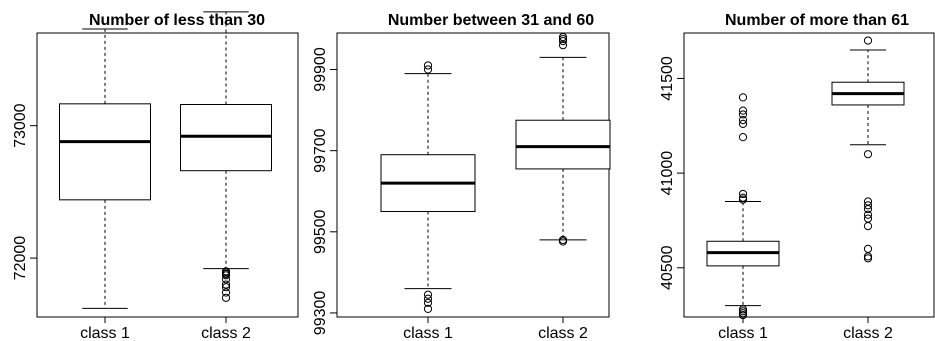 Image resolution: width=935 pixels, height=341 pixels. Describe the element at coordinates (20, 258) in the screenshot. I see `panel-1-ytick-label: 72000` at that location.